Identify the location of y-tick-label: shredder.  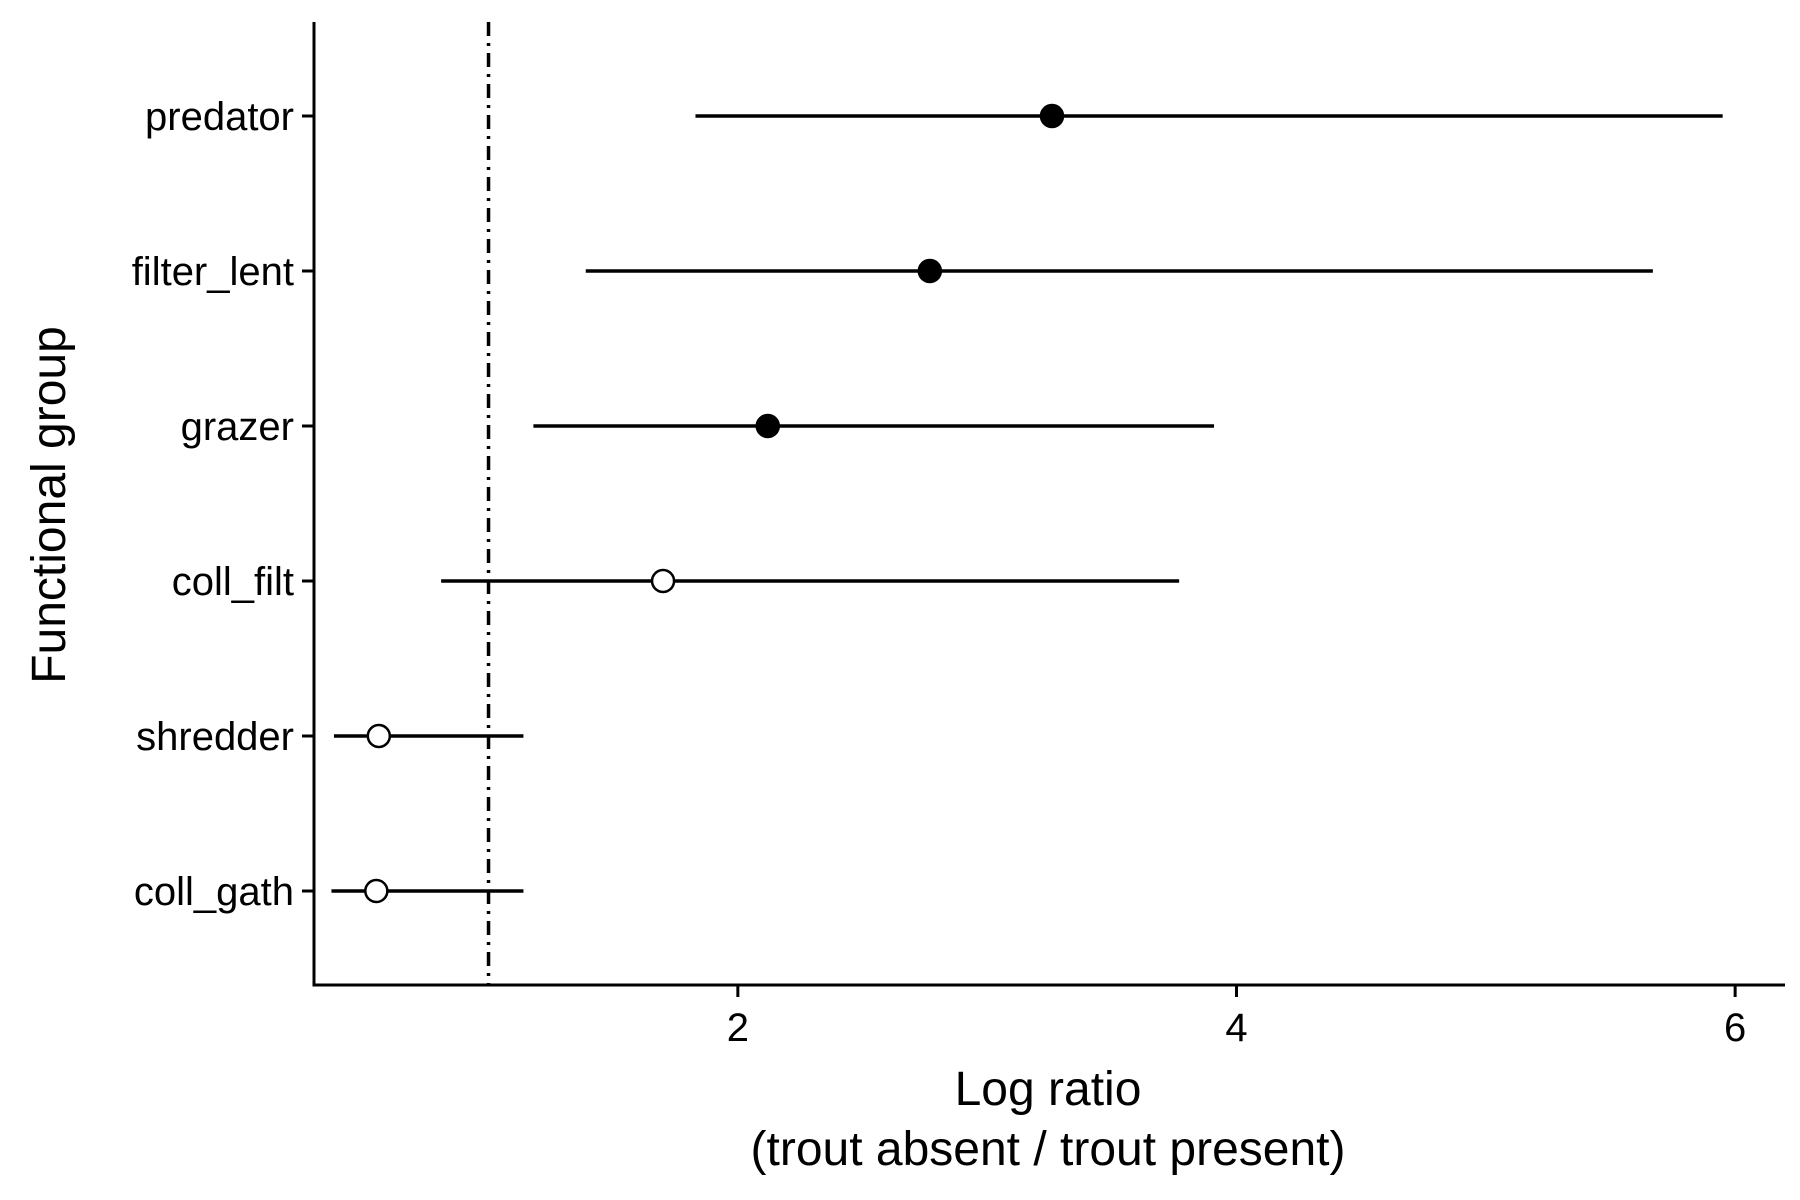
(215, 737).